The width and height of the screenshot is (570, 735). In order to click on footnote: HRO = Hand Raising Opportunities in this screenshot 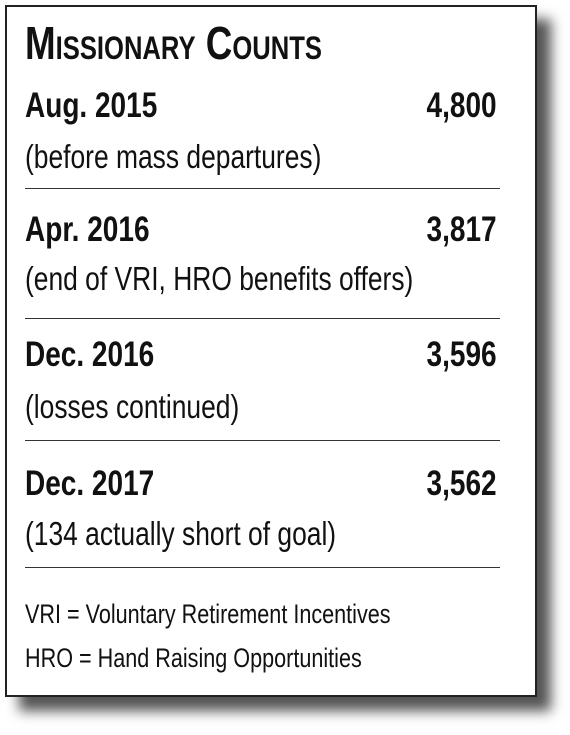, I will do `click(193, 658)`.